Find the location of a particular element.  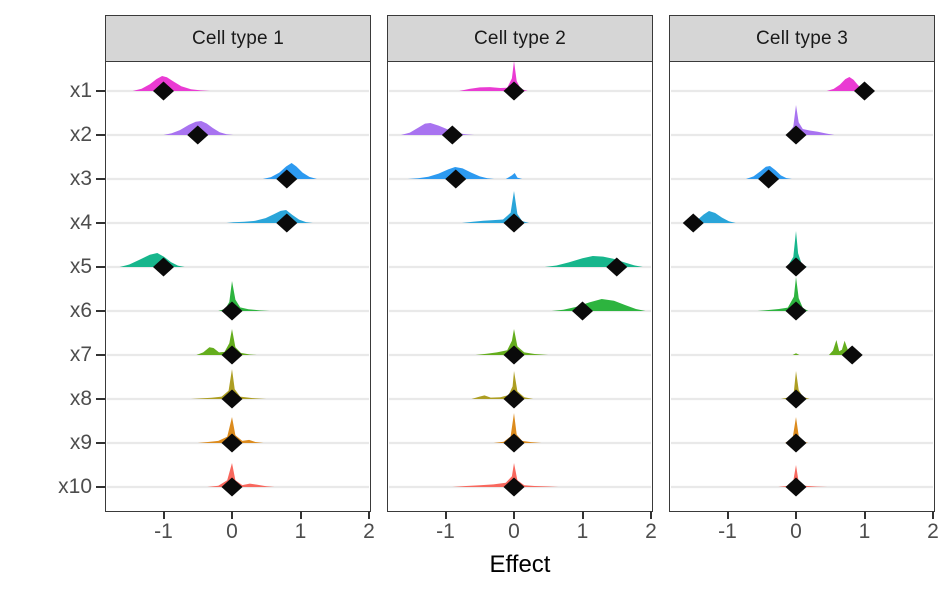

facet-strip-cell-type-1: Cell type 1 is located at coordinates (238, 38).